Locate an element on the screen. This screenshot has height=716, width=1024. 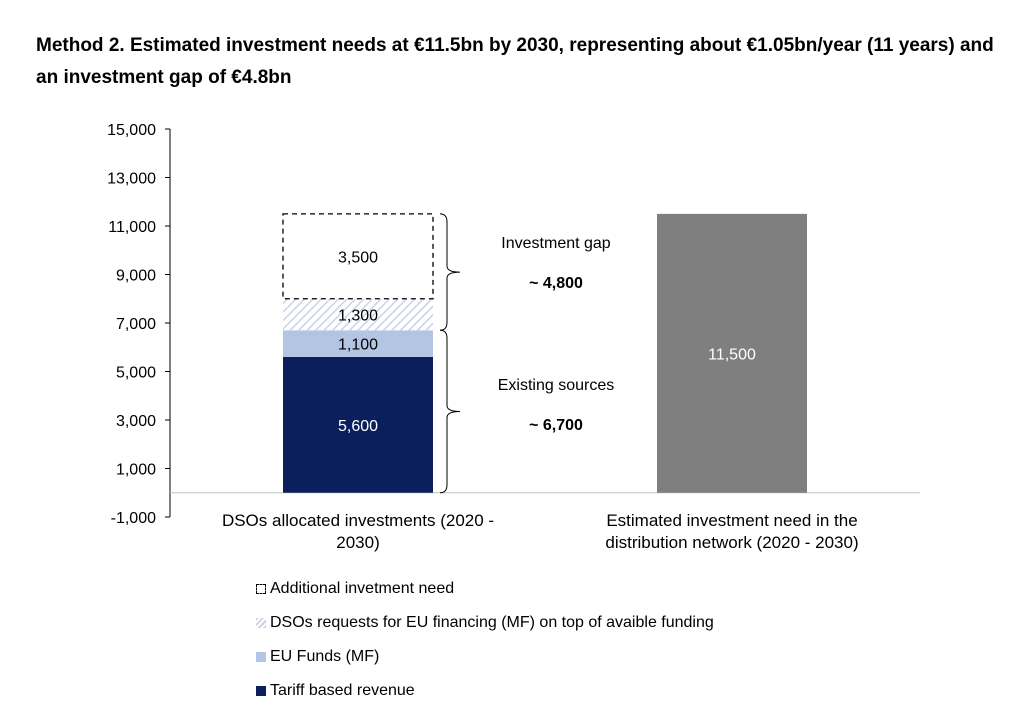
brace-existing-sources is located at coordinates (450, 411).